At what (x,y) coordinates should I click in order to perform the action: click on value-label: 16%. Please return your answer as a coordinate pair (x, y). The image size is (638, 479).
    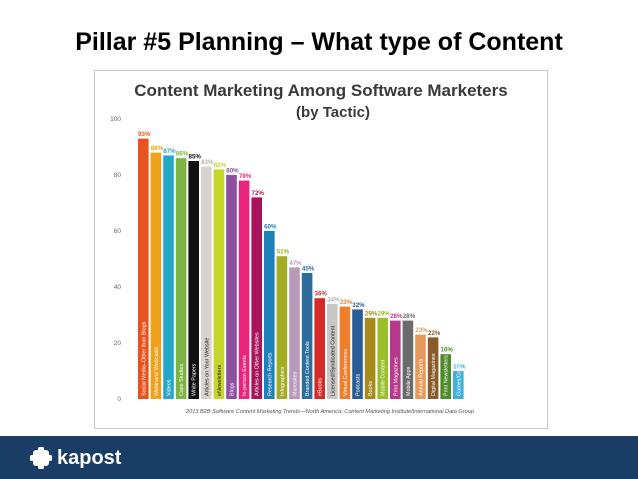
    Looking at the image, I should click on (447, 350).